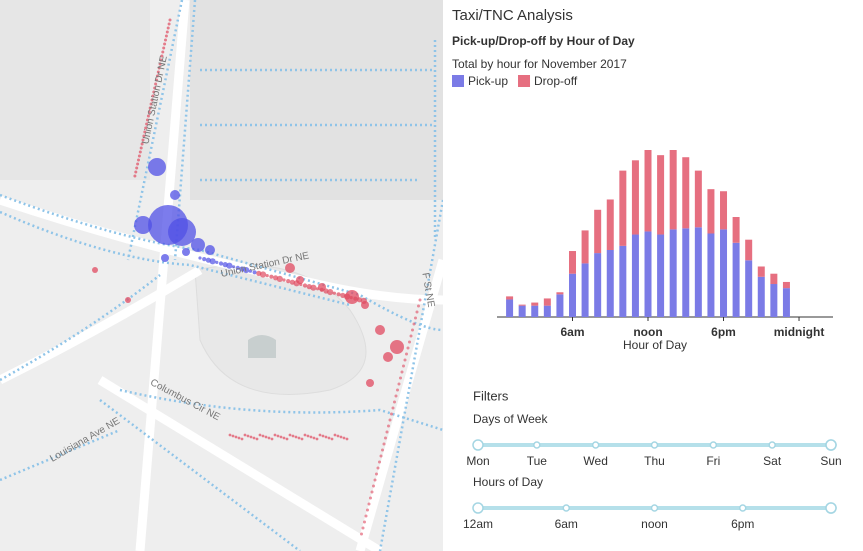 This screenshot has width=863, height=551. Describe the element at coordinates (458, 81) in the screenshot. I see `legend-swatch` at that location.